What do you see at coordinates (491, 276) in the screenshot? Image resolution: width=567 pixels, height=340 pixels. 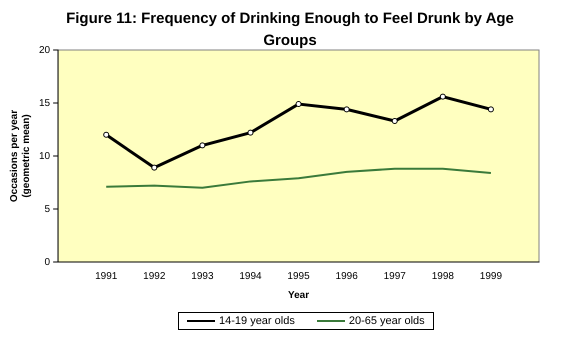 I see `x-tick-label: 1999` at bounding box center [491, 276].